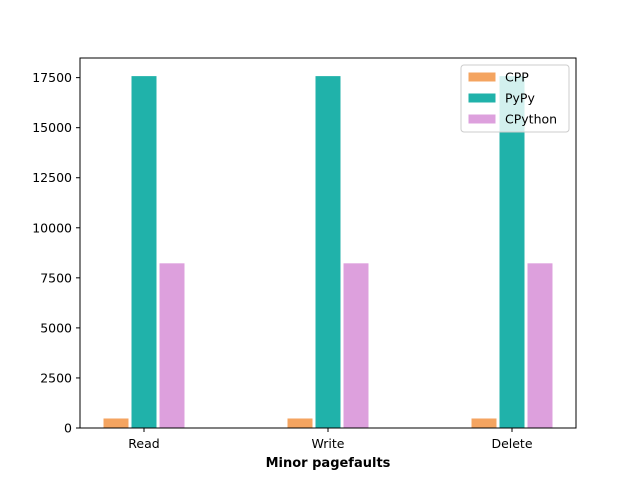 This screenshot has width=640, height=480. I want to click on x-axis-title: Minor pagefaults, so click(328, 463).